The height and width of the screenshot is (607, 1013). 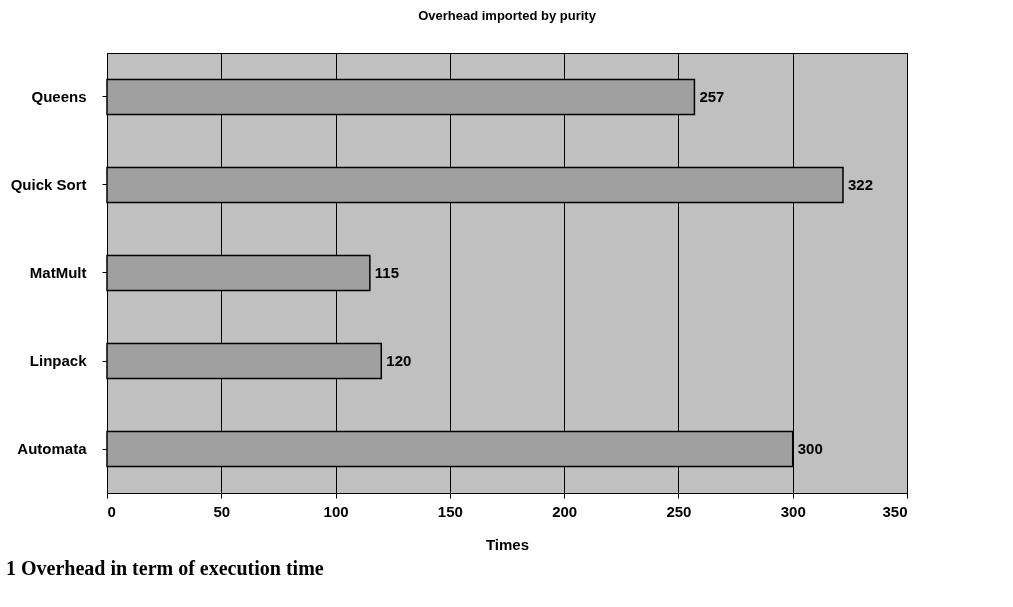 What do you see at coordinates (399, 360) in the screenshot?
I see `data-label: 120` at bounding box center [399, 360].